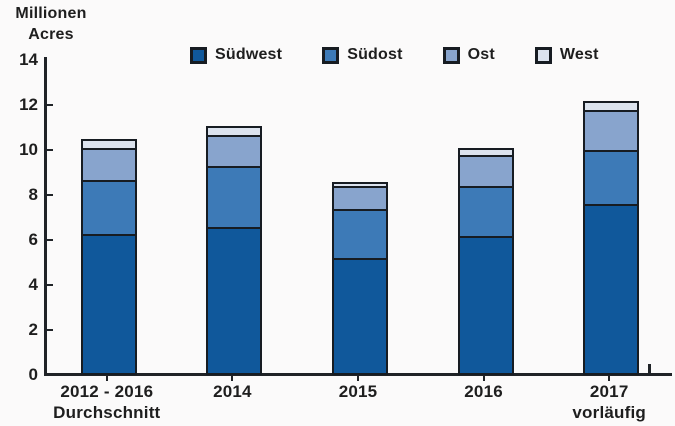 The width and height of the screenshot is (675, 426). I want to click on y-axis-title-line2: Acres, so click(51, 34).